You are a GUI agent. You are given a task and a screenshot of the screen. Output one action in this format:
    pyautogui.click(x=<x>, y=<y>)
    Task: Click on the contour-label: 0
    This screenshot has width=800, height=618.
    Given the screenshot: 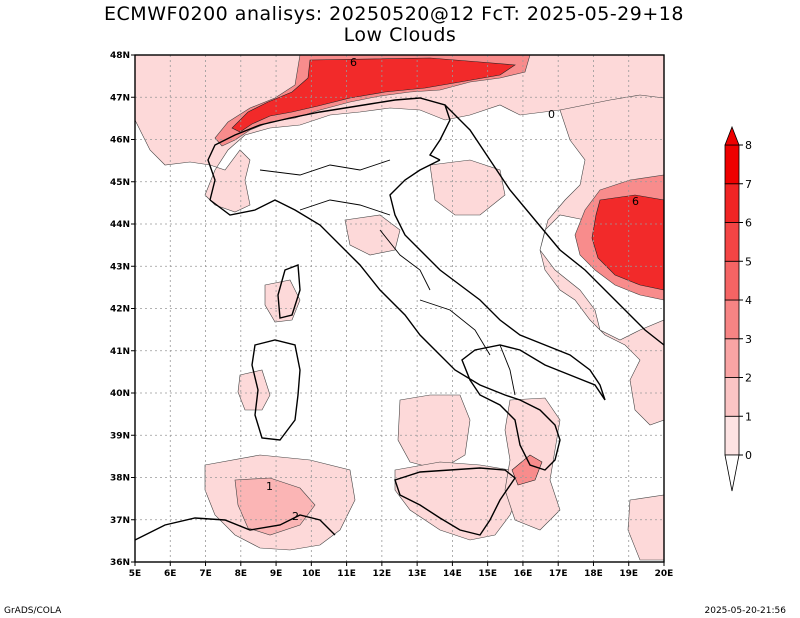 What is the action you would take?
    pyautogui.click(x=551, y=114)
    